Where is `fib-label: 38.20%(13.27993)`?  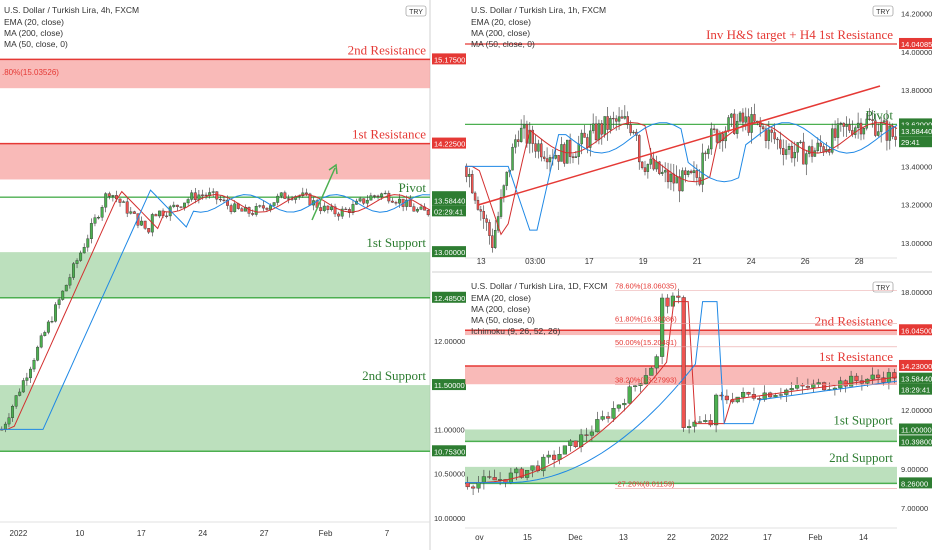
fib-label: 38.20%(13.27993) is located at coordinates (646, 380).